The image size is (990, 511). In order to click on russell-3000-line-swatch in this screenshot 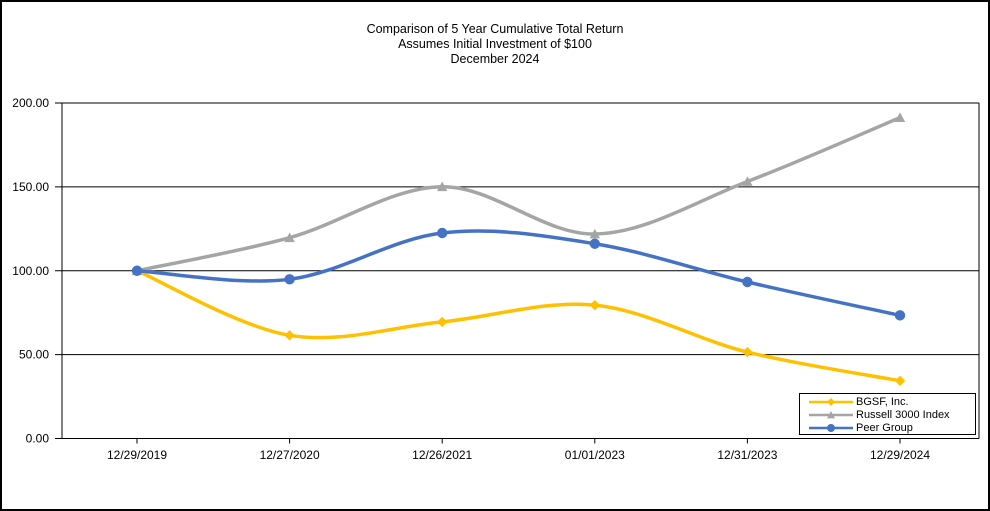, I will do `click(831, 414)`.